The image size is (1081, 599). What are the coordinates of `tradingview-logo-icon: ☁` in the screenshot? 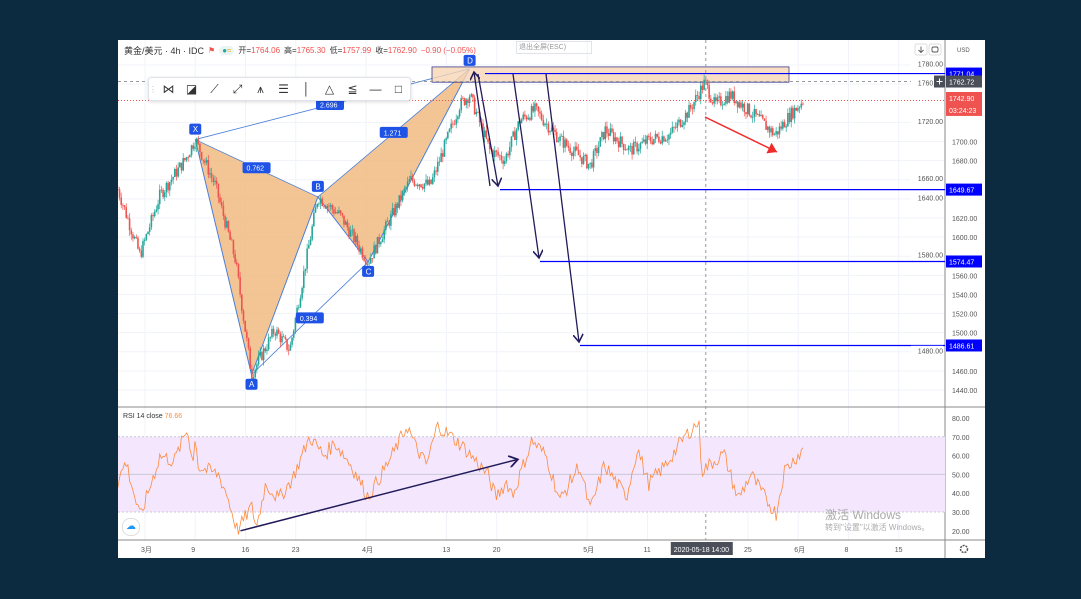 It's located at (131, 527).